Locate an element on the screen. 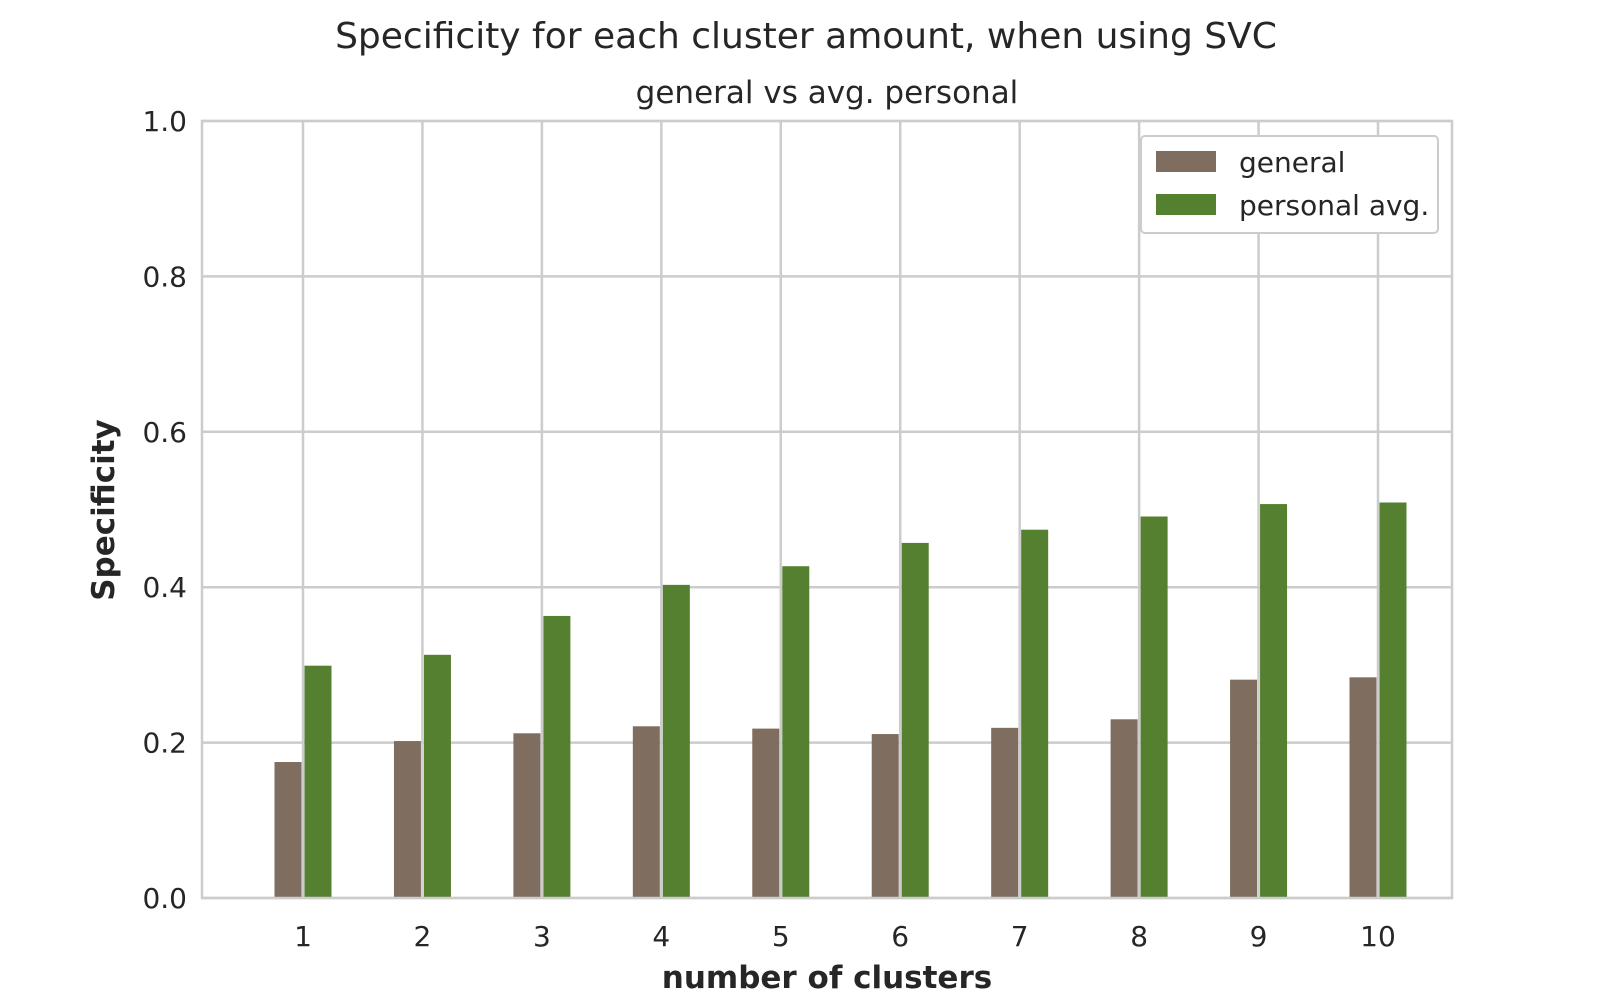 The height and width of the screenshot is (1000, 1600). y-tick-labels: 0.0 0.2 0.4 0.6 0.8 1.0 is located at coordinates (164, 510).